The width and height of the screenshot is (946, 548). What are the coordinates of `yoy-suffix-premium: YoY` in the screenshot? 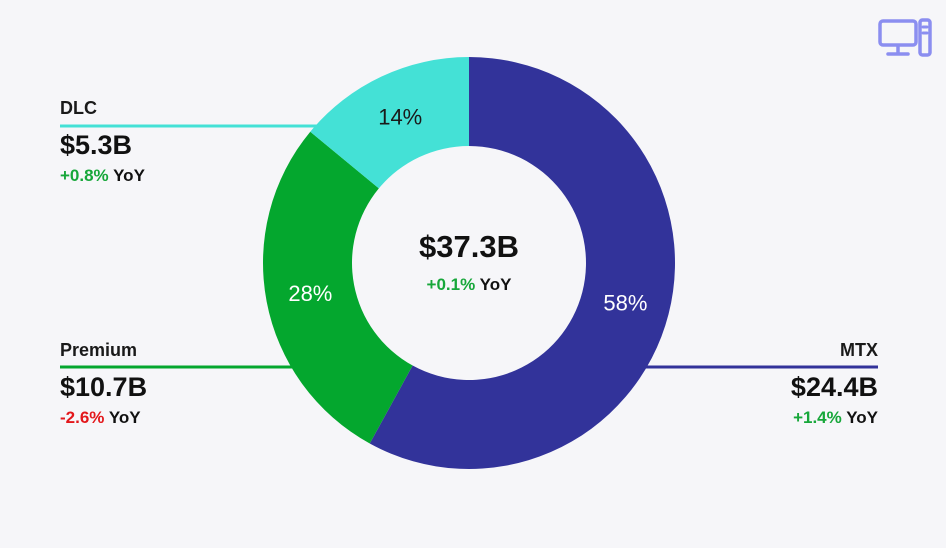 It's located at (124, 417).